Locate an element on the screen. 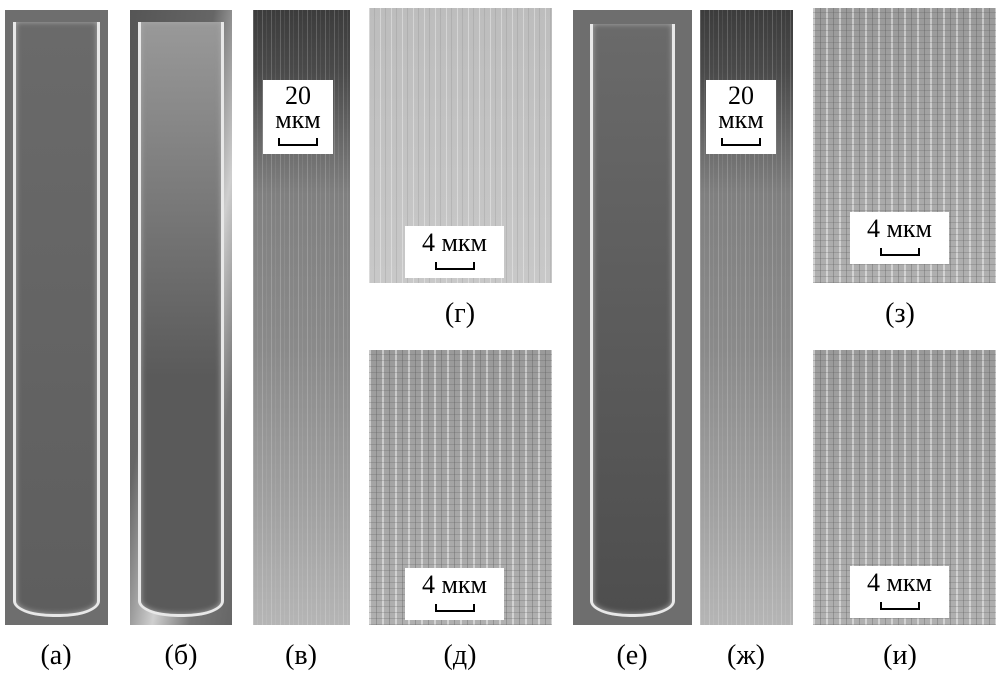 The image size is (1004, 688). panel-label: (а) is located at coordinates (56, 655).